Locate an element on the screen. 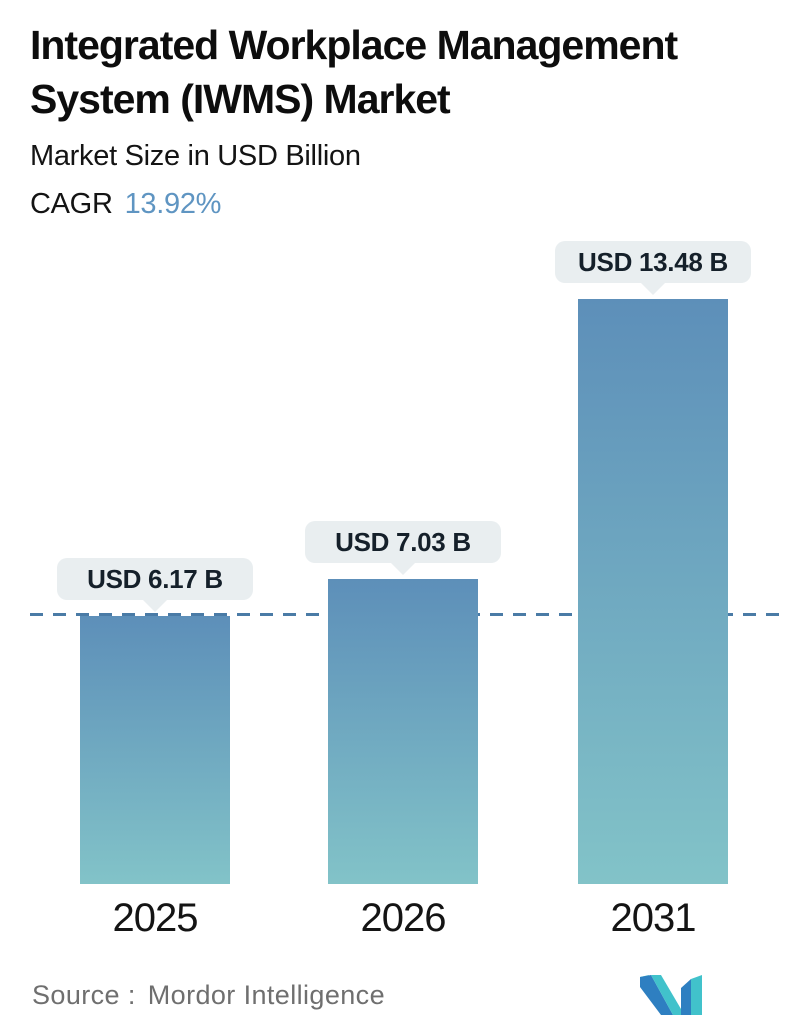 The height and width of the screenshot is (1034, 796). x-axis-label-2026: 2026 is located at coordinates (403, 918).